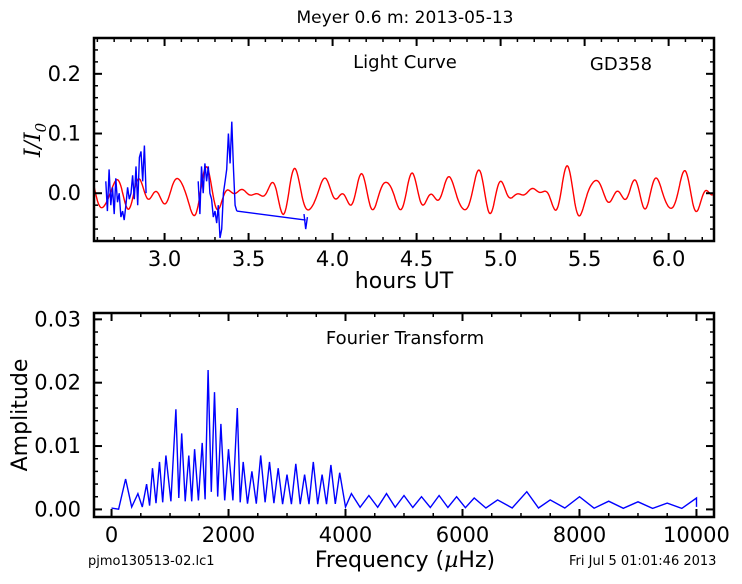 This screenshot has height=584, width=742. Describe the element at coordinates (462, 535) in the screenshot. I see `fourier-x-tick-label: 6000` at that location.